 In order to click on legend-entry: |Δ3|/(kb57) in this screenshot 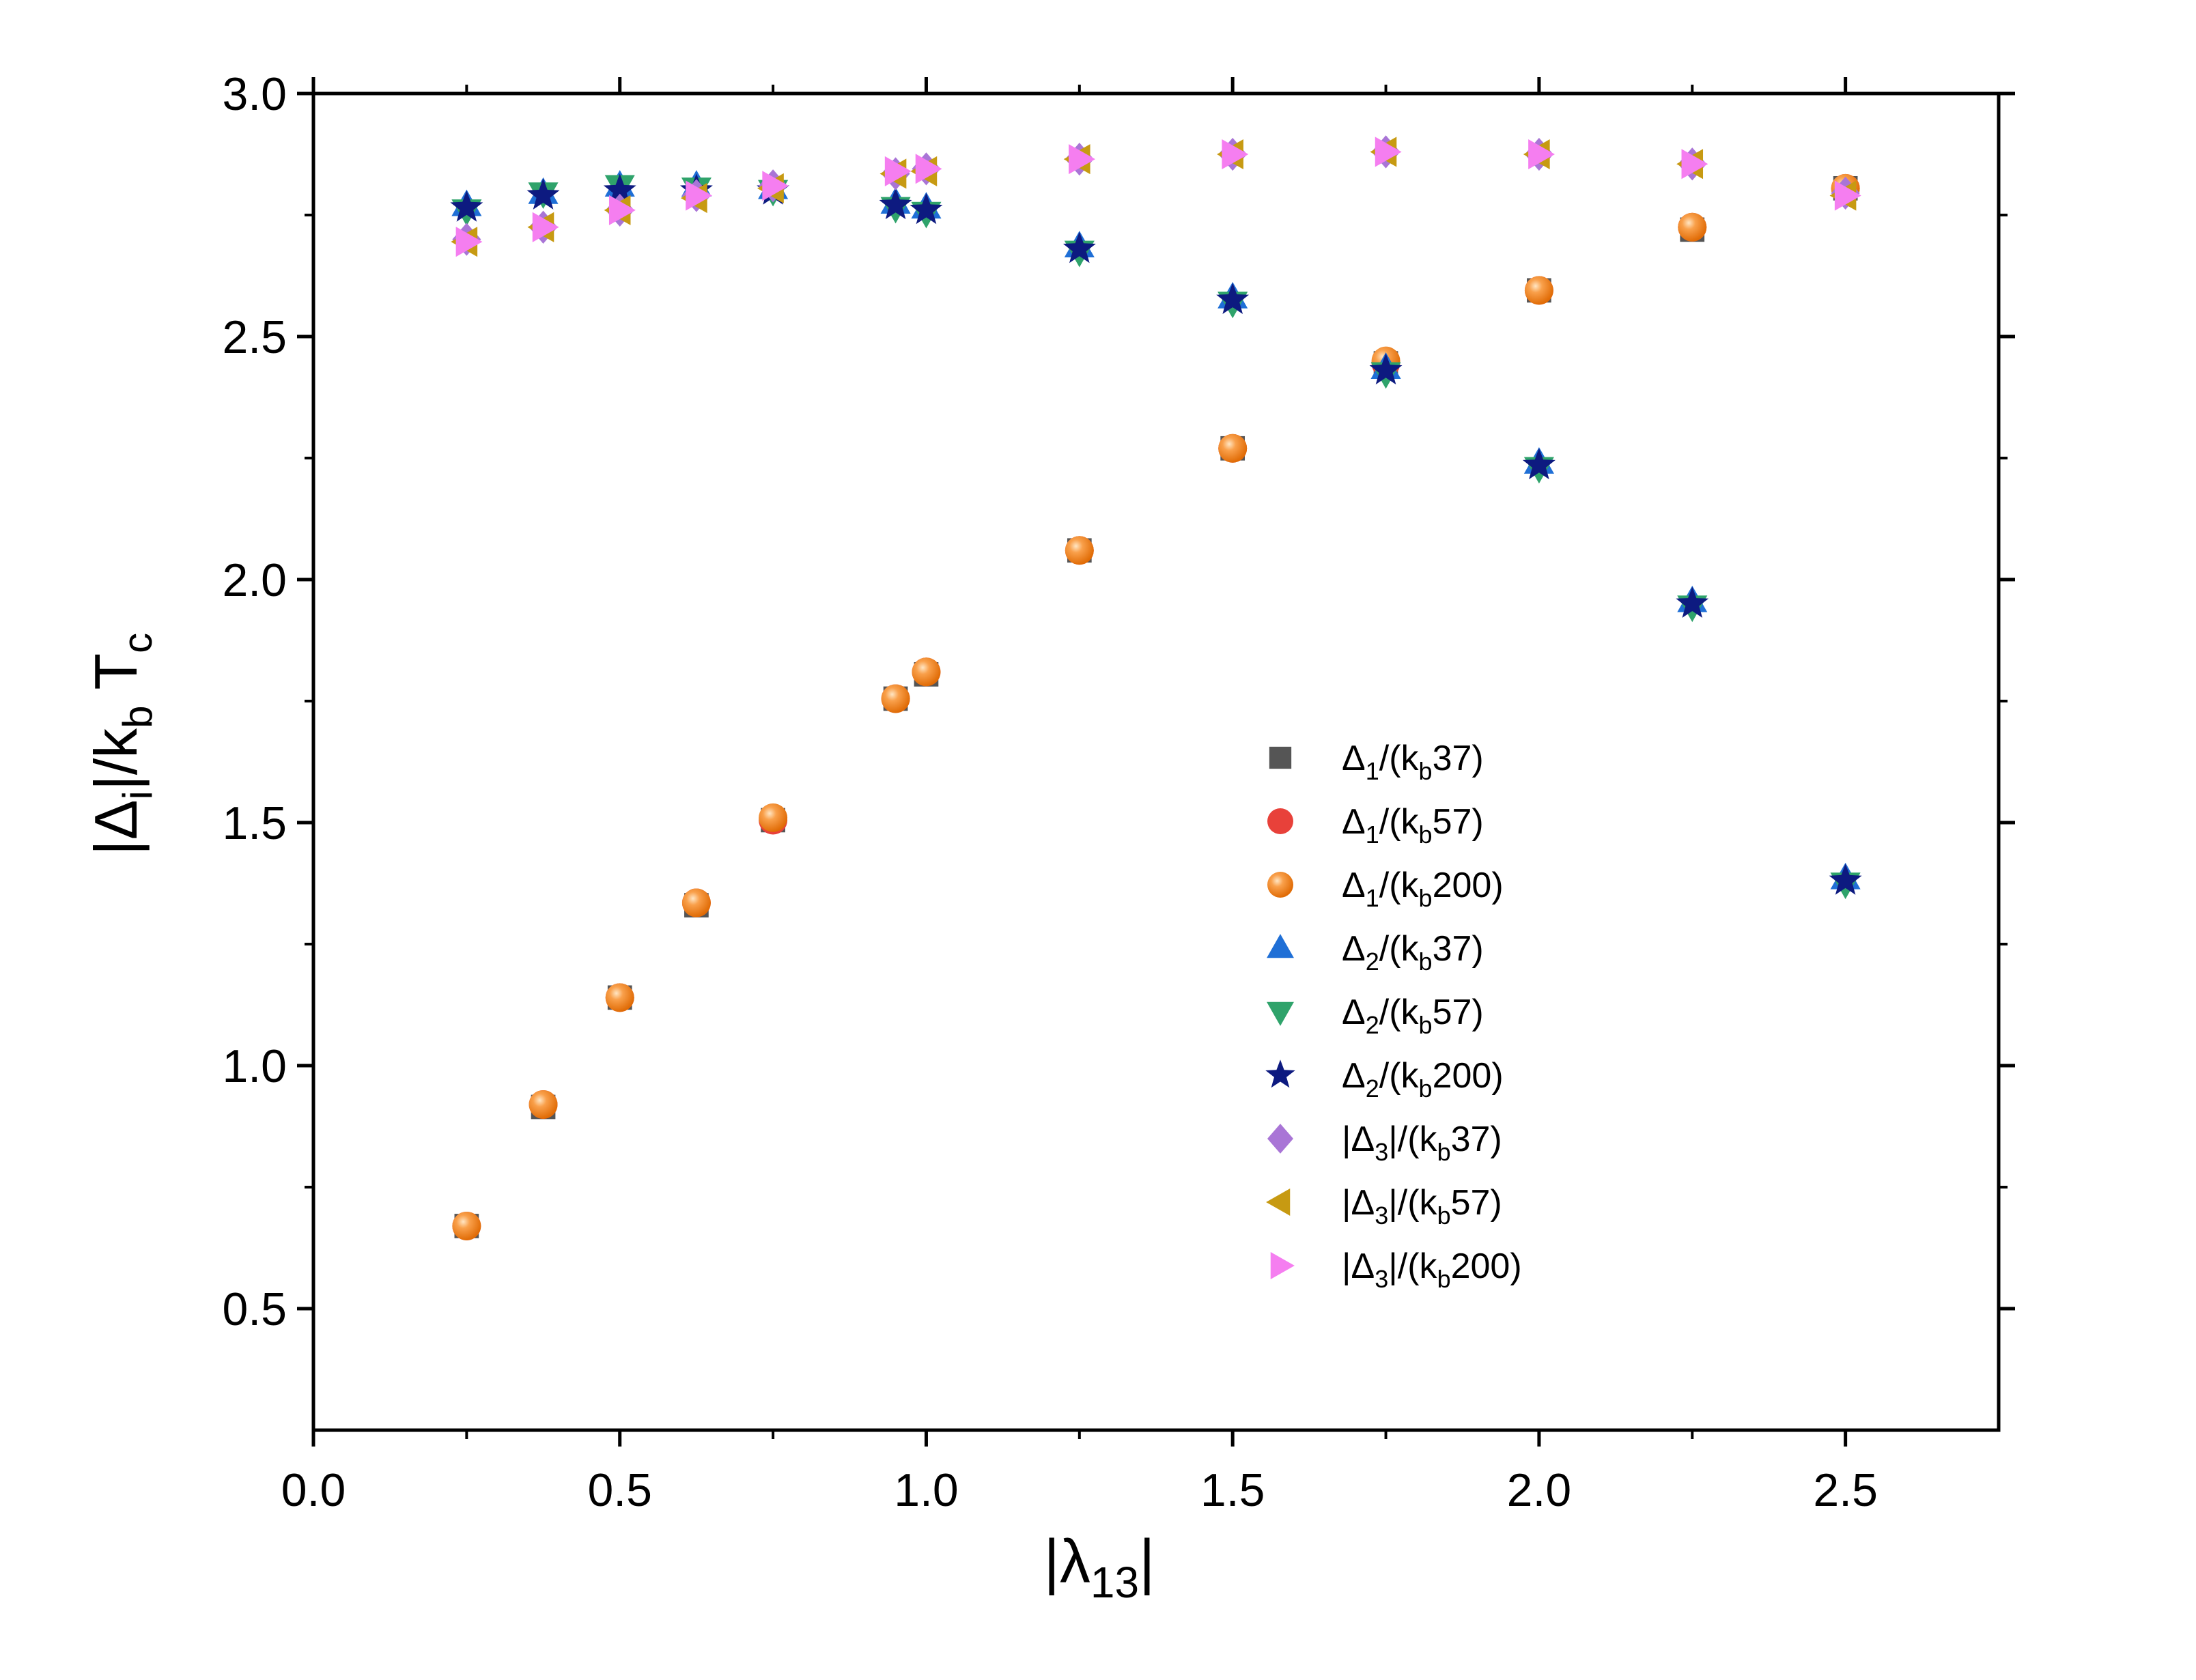, I will do `click(1422, 1206)`.